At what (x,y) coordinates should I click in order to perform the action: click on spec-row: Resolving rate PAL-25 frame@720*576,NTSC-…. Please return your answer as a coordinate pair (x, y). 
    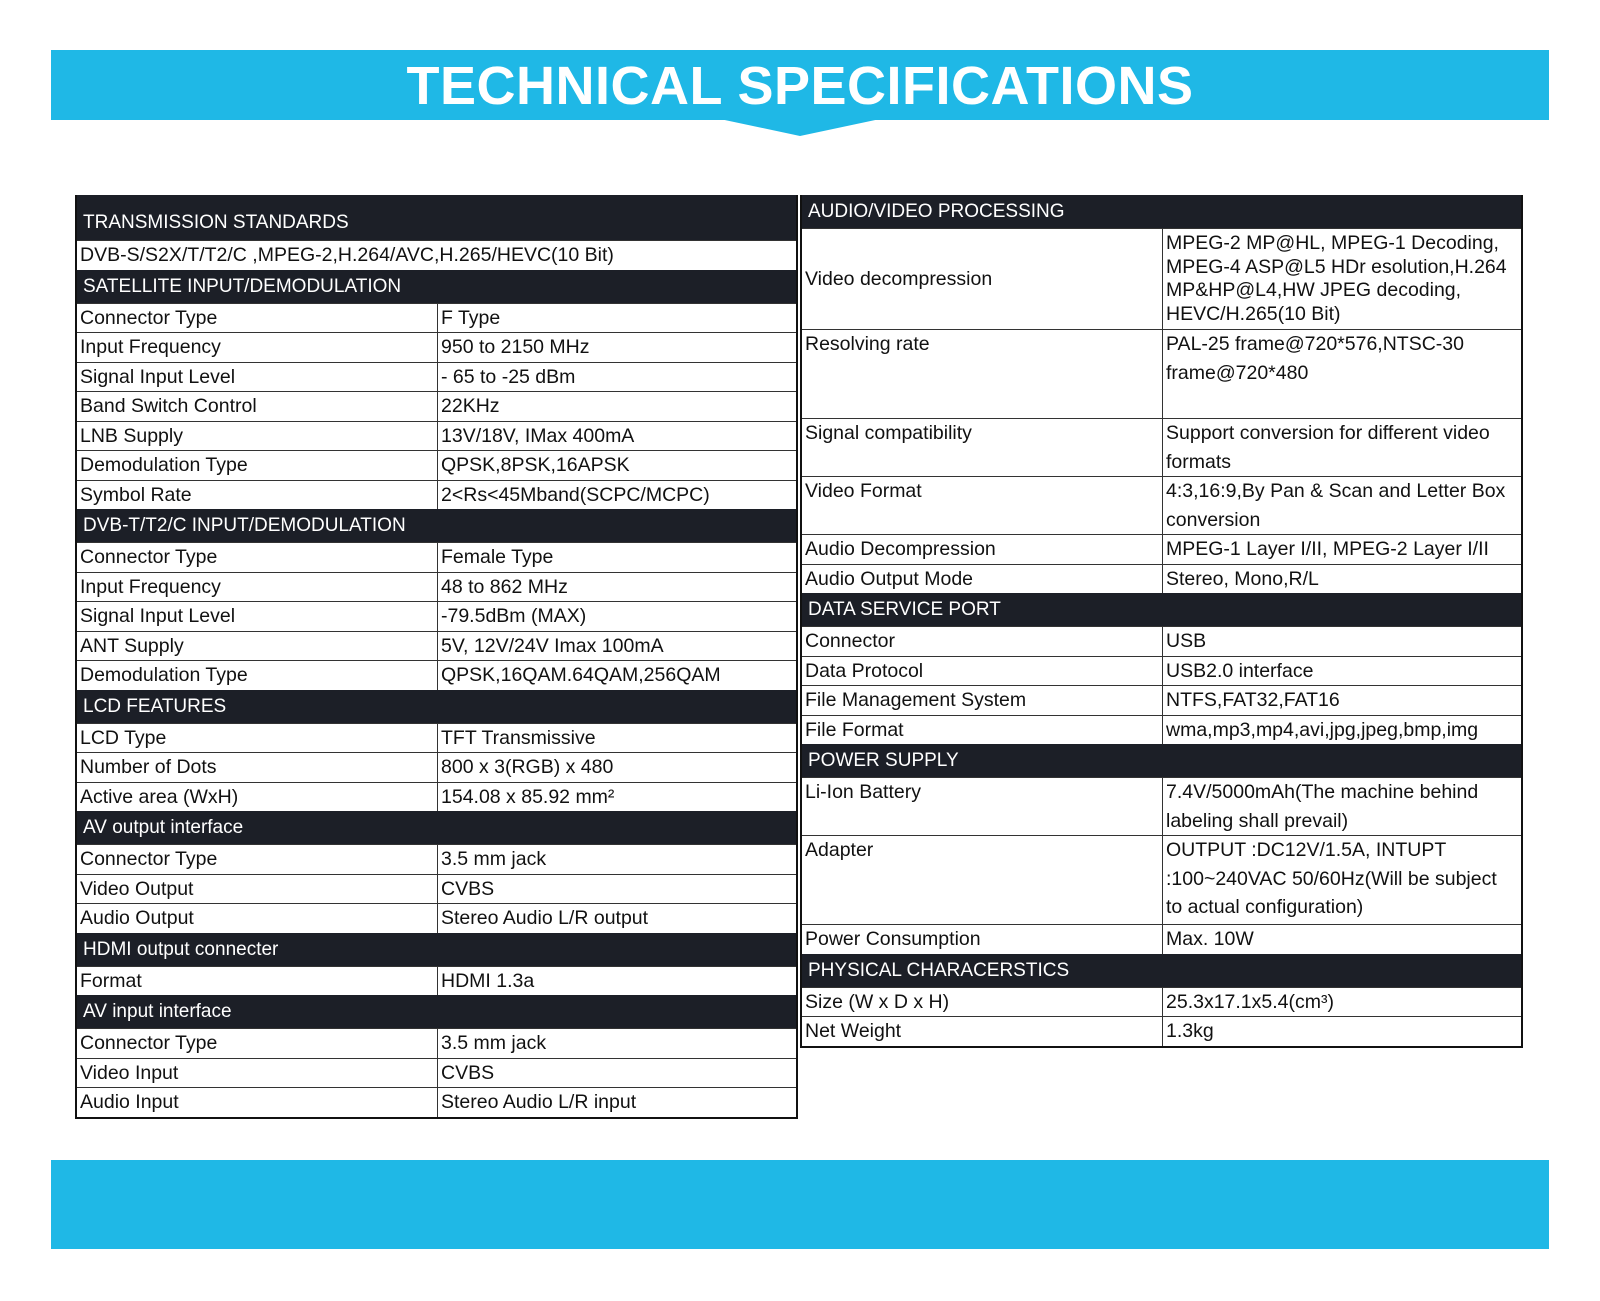
    Looking at the image, I should click on (1161, 373).